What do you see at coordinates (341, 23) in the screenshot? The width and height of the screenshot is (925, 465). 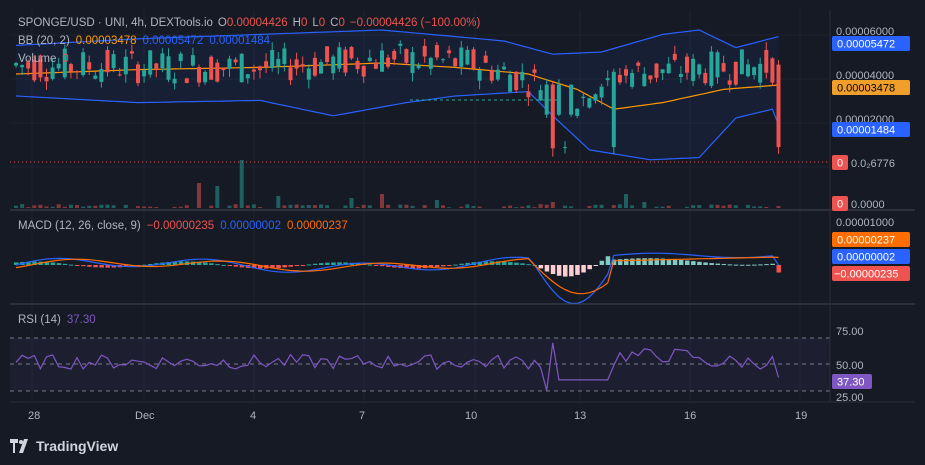 I see `c-value: 0` at bounding box center [341, 23].